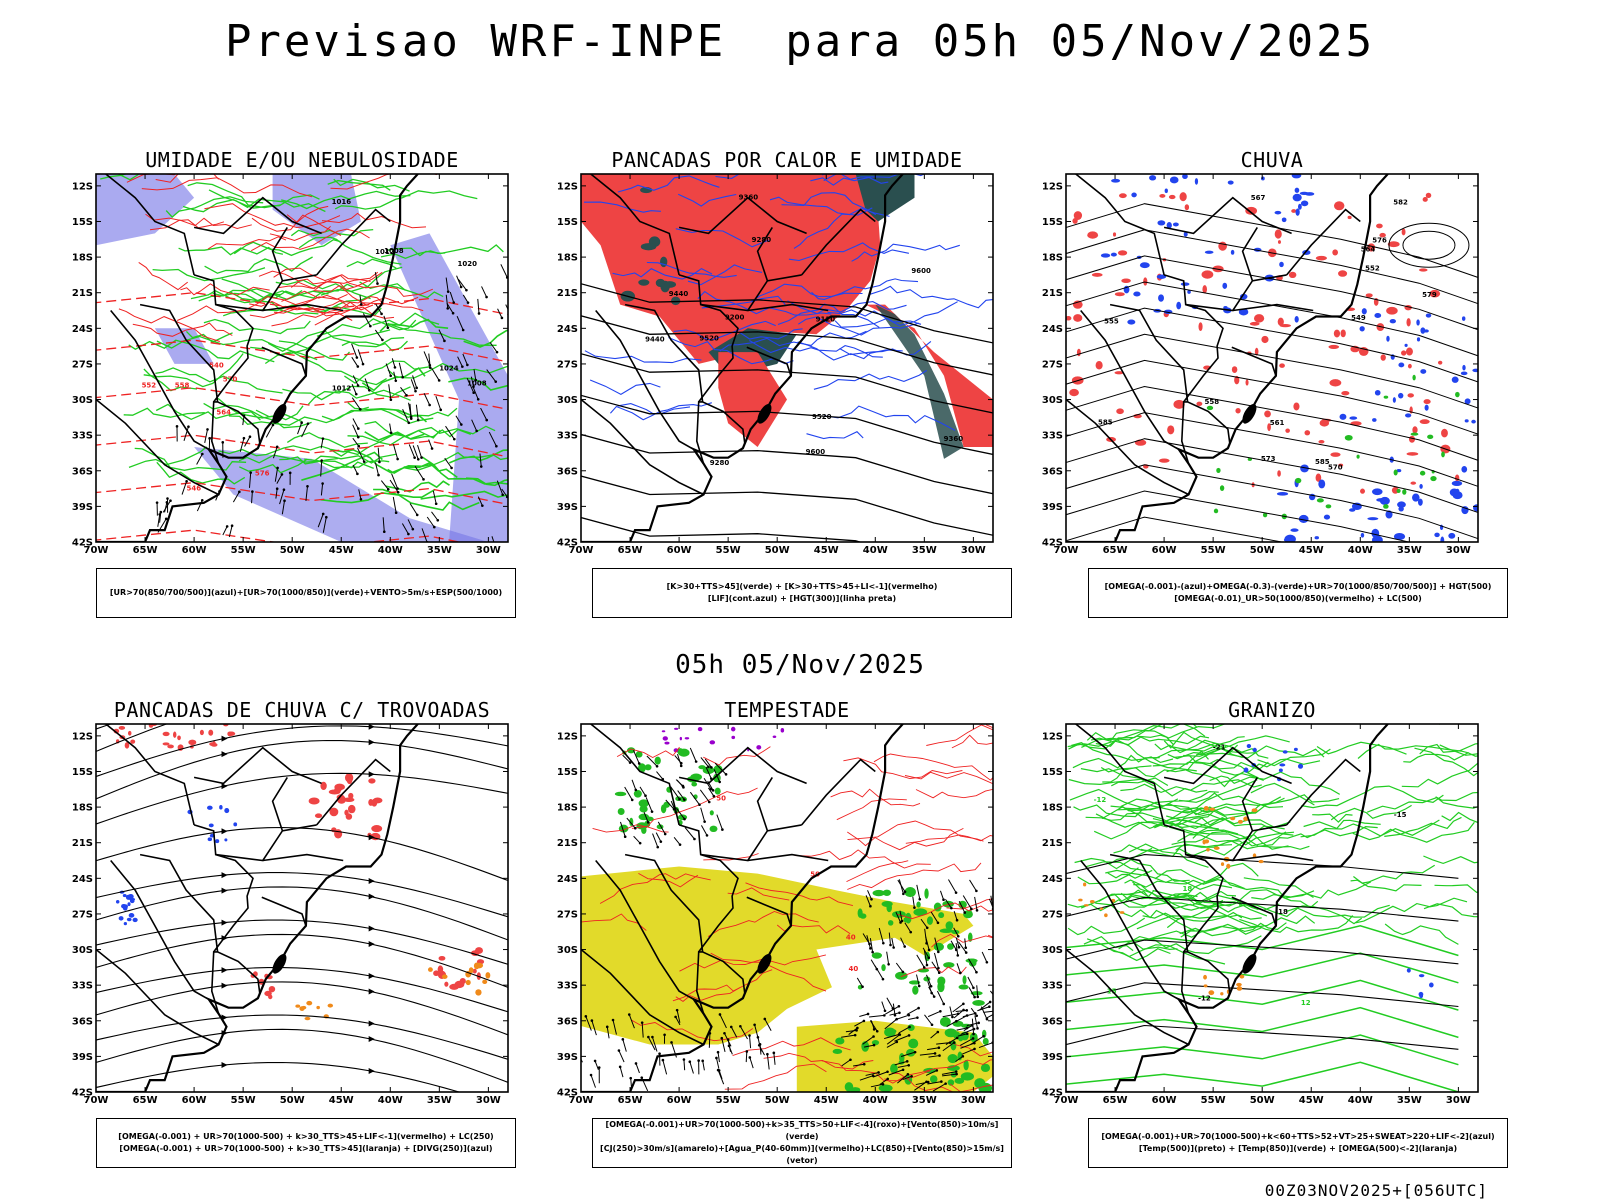  I want to click on contour-label: 9280, so click(762, 240).